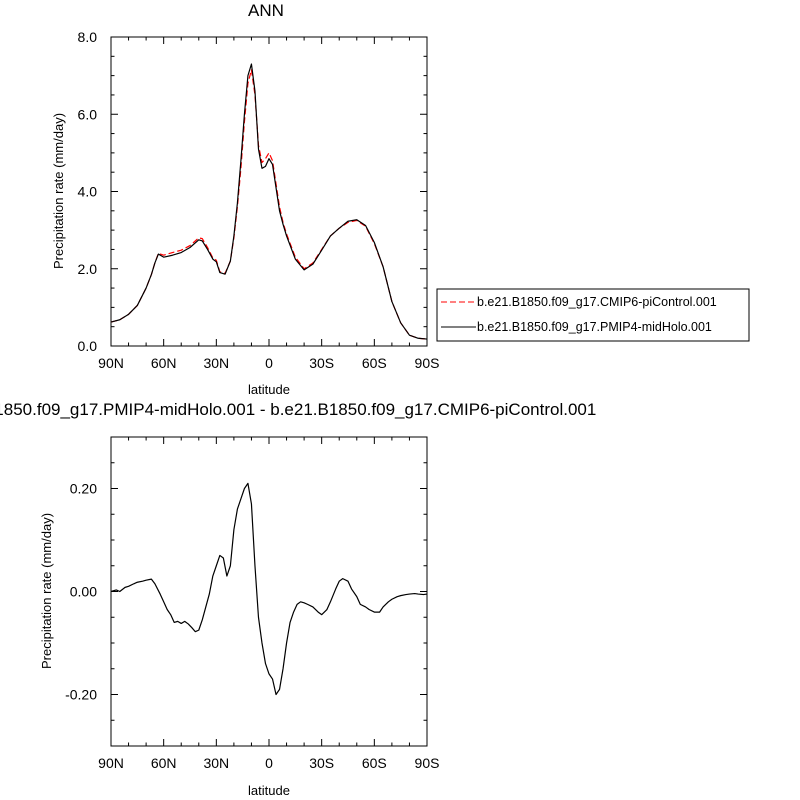 The image size is (800, 800). What do you see at coordinates (597, 302) in the screenshot?
I see `legend-entry-picontrol: b.e21.B1850.f09_g17.CMIP6-piControl.001` at bounding box center [597, 302].